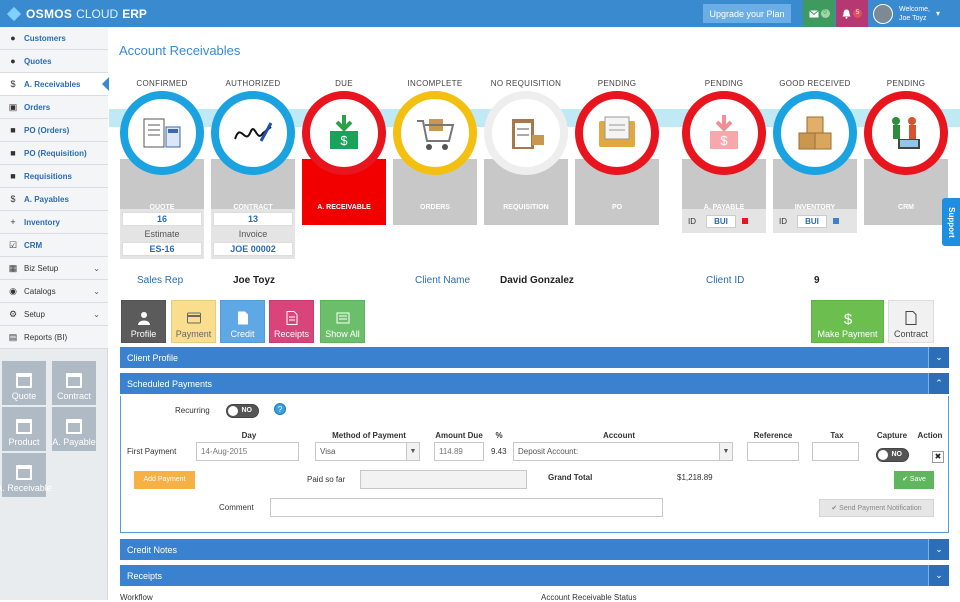 This screenshot has height=602, width=960. I want to click on day-input: 14-Aug-2015, so click(247, 451).